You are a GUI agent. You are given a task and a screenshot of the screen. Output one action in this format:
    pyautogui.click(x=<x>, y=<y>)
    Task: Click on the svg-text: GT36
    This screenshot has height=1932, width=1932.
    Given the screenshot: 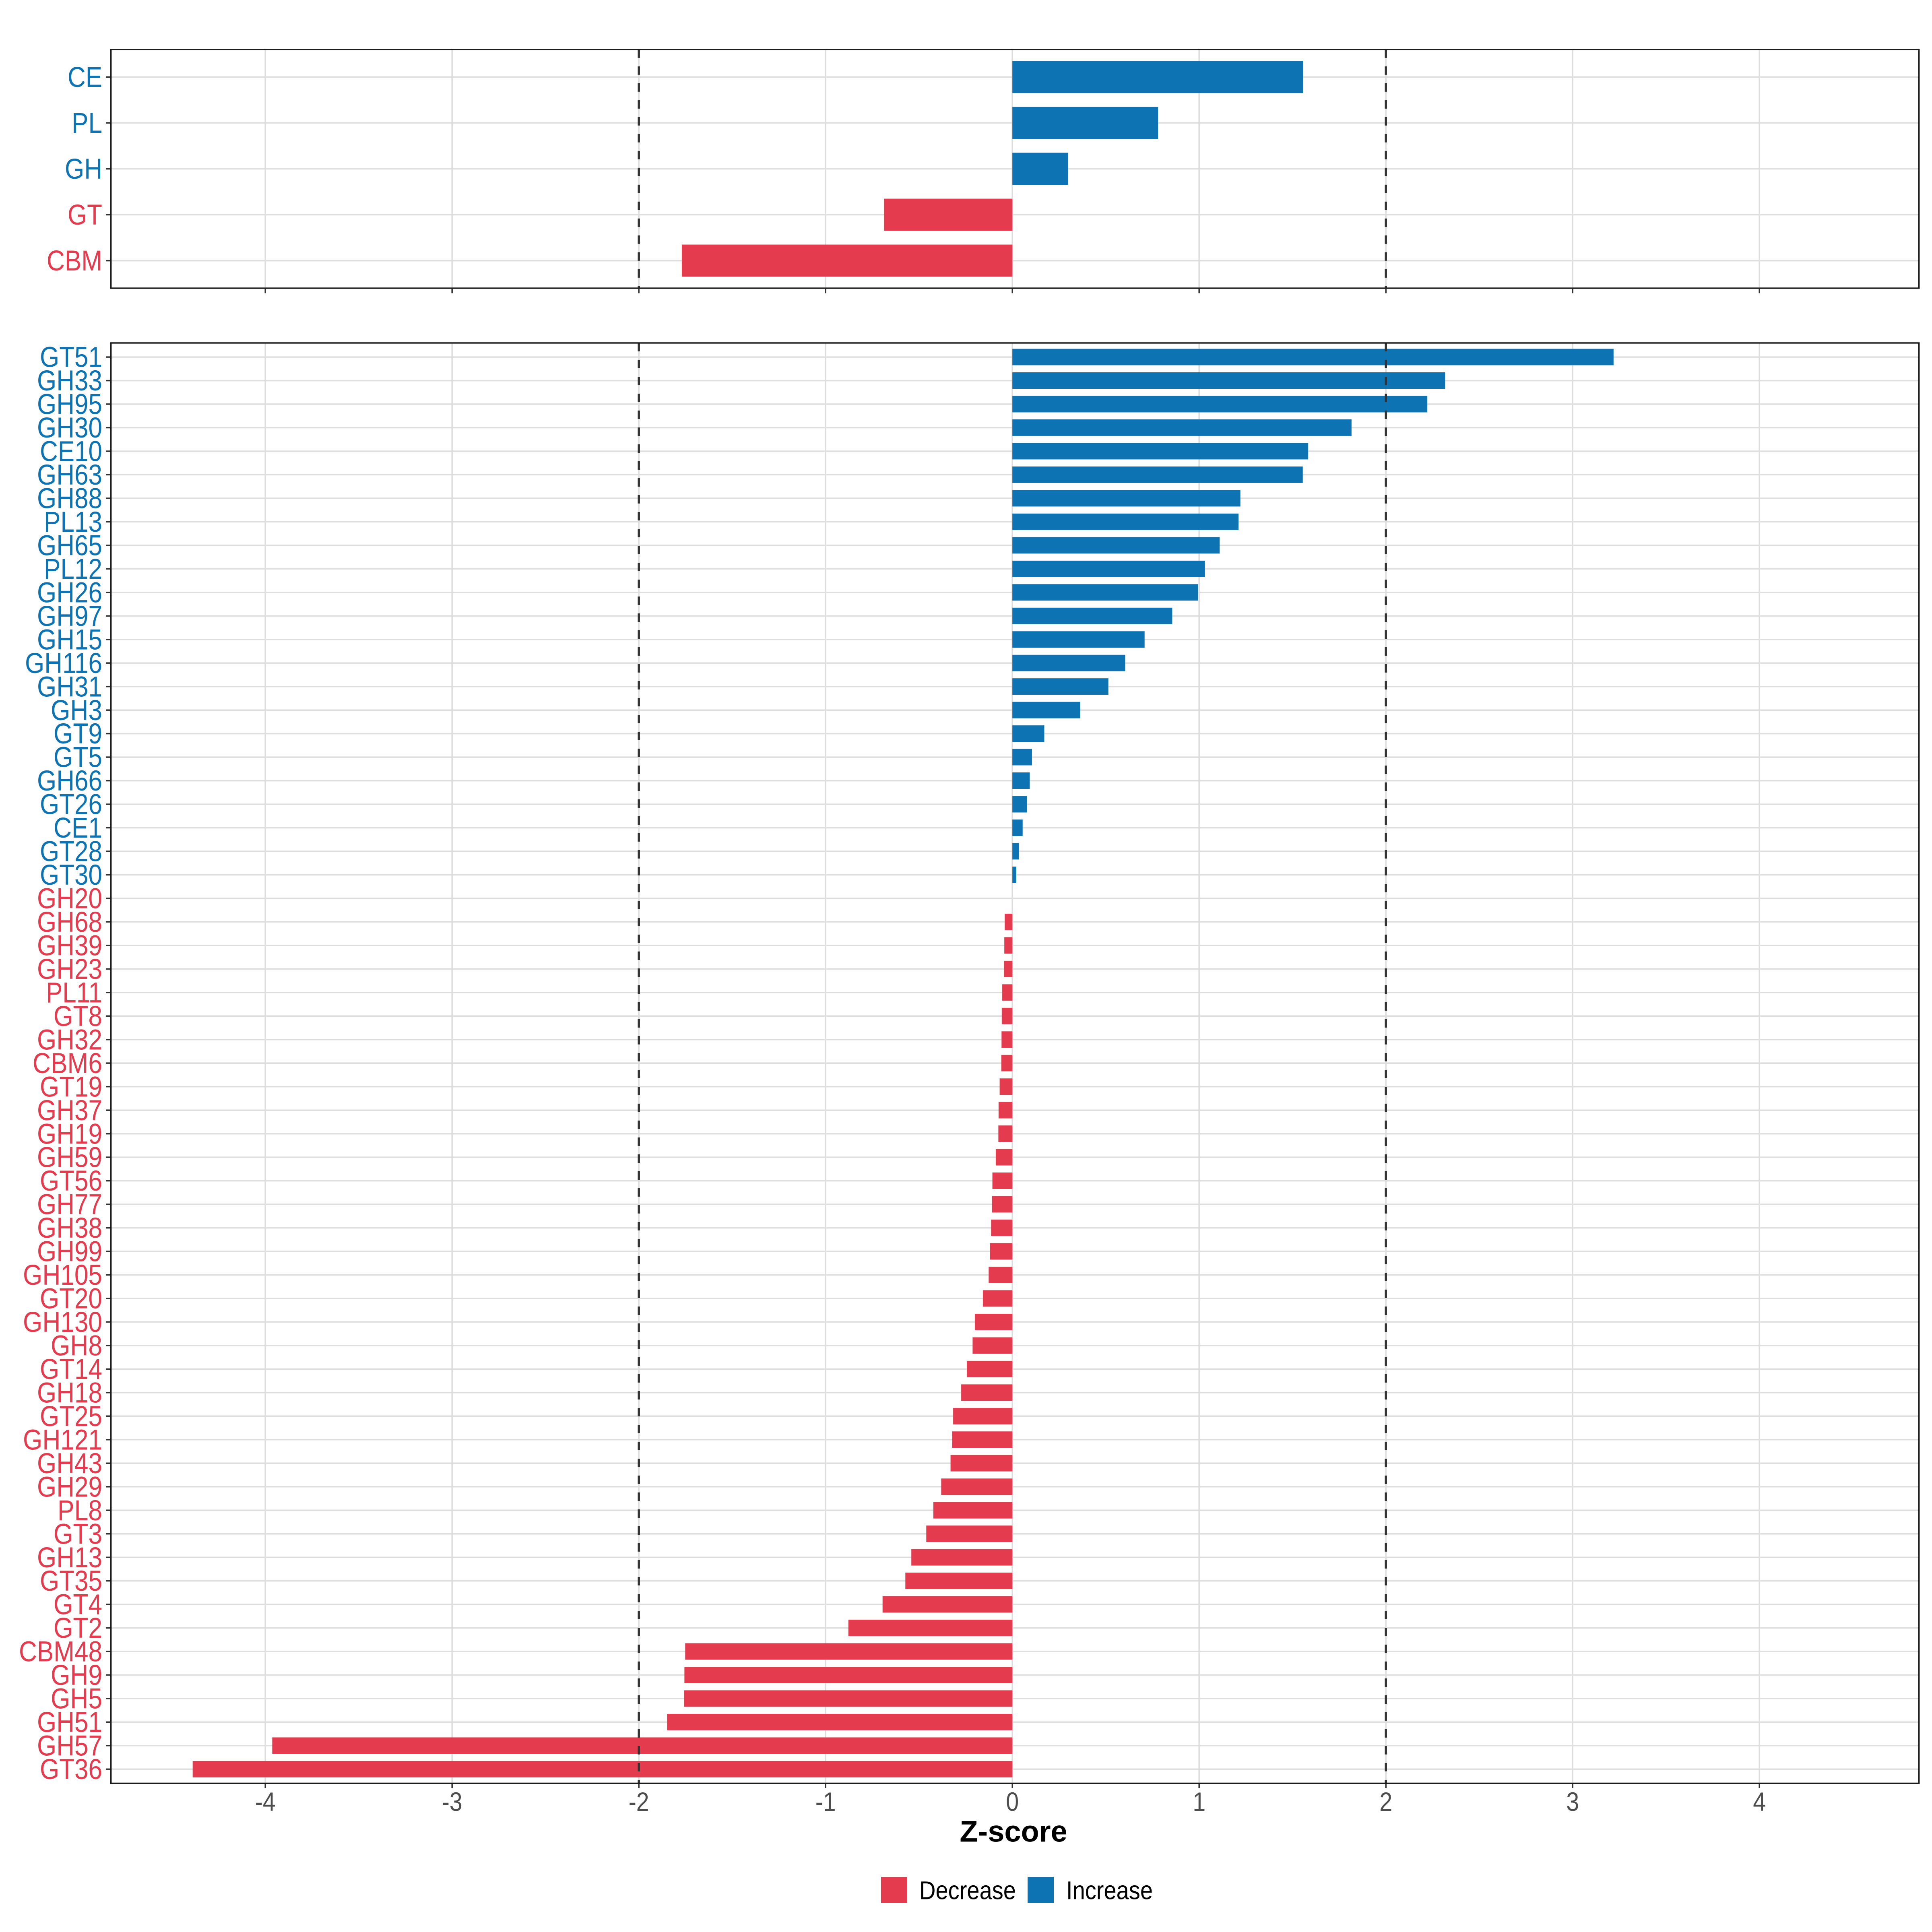 What is the action you would take?
    pyautogui.click(x=71, y=1770)
    